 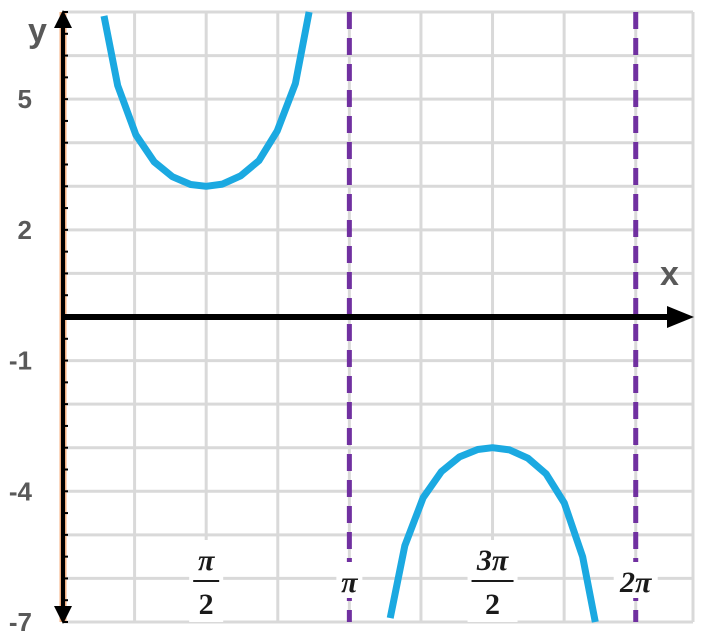 I want to click on y-tick-label: 2, so click(x=25, y=230).